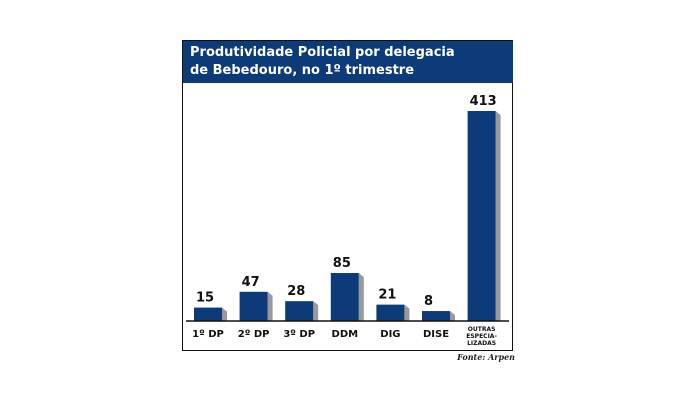  What do you see at coordinates (254, 334) in the screenshot?
I see `x-tick-label: 2º DP` at bounding box center [254, 334].